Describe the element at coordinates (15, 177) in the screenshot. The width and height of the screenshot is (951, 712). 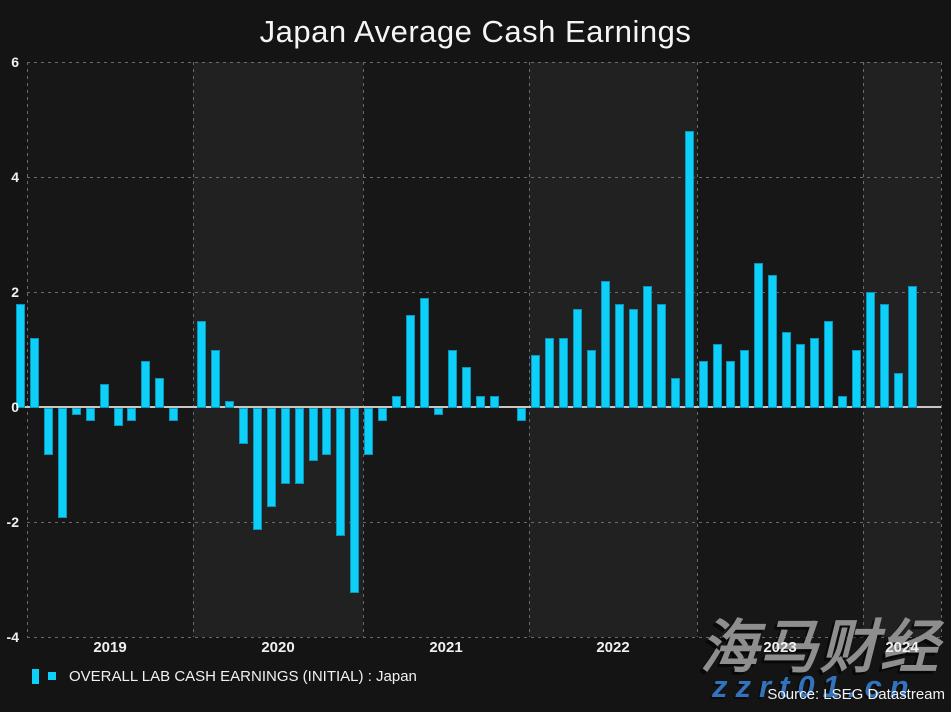
I see `y-tick-label-4: 4` at that location.